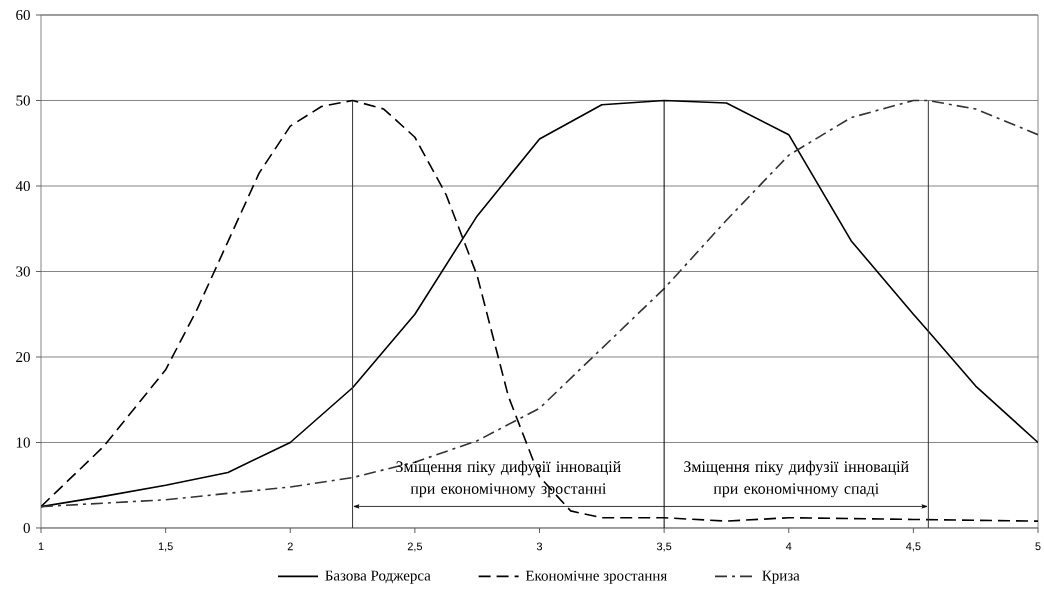 The image size is (1044, 598). I want to click on x-tick-label: 4, so click(788, 546).